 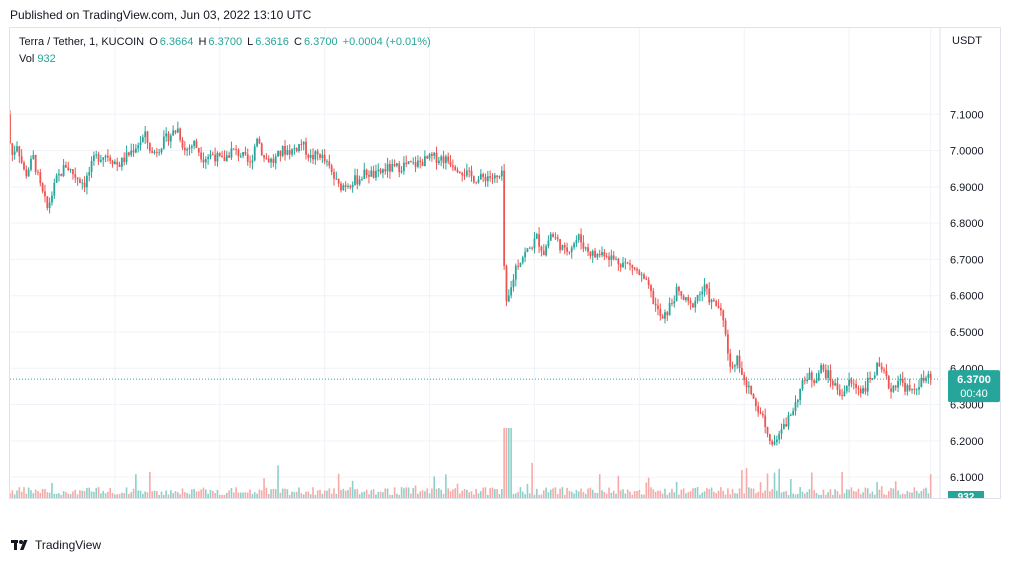 I want to click on volume-badge-value: 932, so click(x=966, y=495).